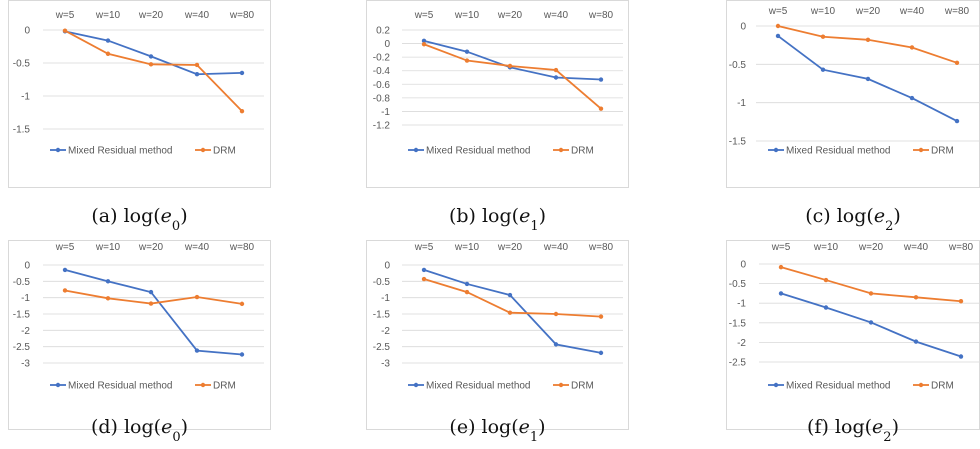  Describe the element at coordinates (853, 219) in the screenshot. I see `panel-caption: (c) log(e2)` at that location.